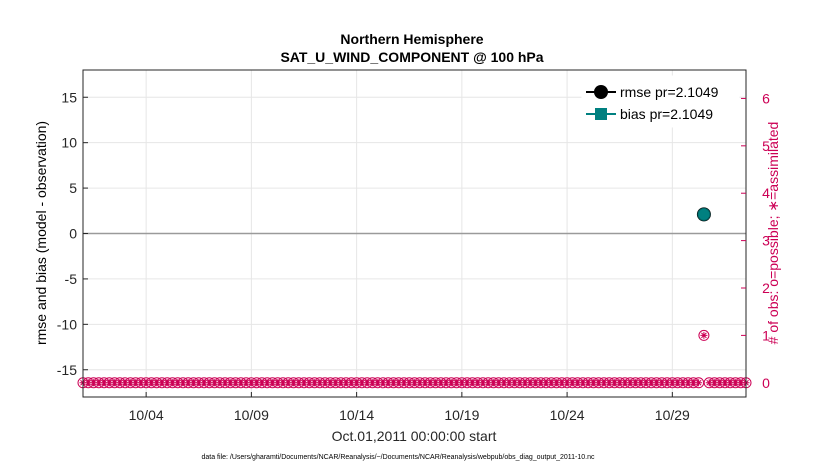 The width and height of the screenshot is (830, 470). Describe the element at coordinates (69, 143) in the screenshot. I see `y-tick-label: 10` at that location.